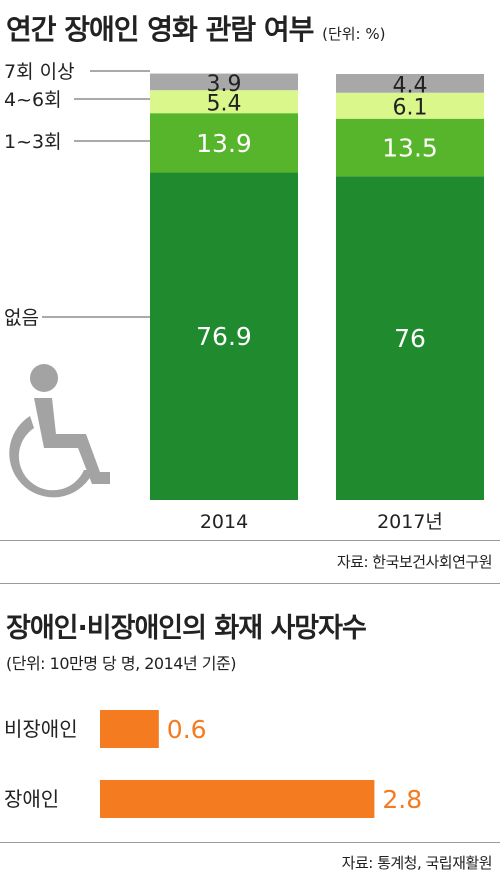 The height and width of the screenshot is (882, 500). Describe the element at coordinates (41, 729) in the screenshot. I see `category-label-0: 비장애인` at that location.